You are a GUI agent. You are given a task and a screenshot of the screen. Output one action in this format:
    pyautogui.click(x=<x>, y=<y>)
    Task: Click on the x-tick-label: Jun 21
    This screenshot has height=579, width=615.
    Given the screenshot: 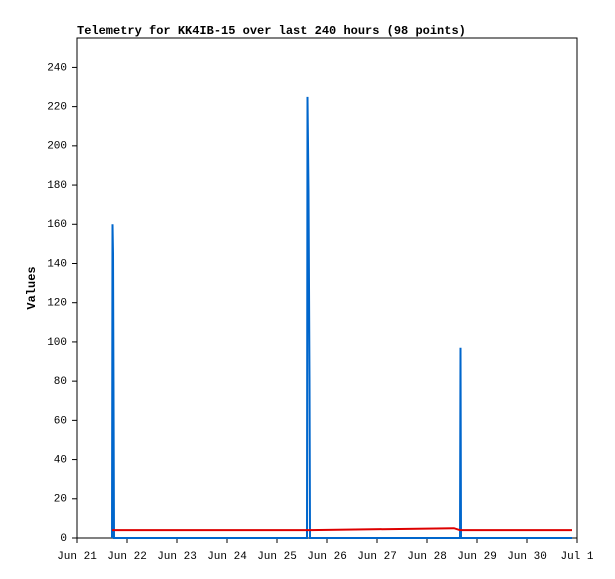 What is the action you would take?
    pyautogui.click(x=77, y=557)
    